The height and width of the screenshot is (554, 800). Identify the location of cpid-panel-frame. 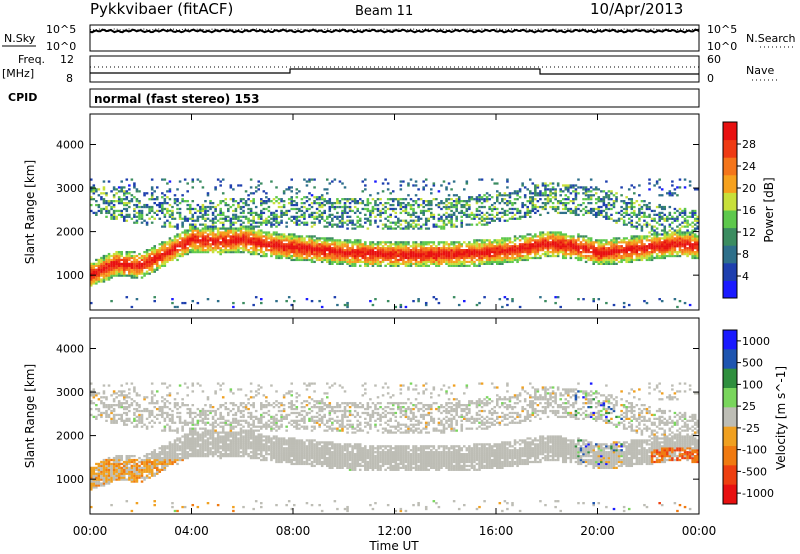
(394, 98).